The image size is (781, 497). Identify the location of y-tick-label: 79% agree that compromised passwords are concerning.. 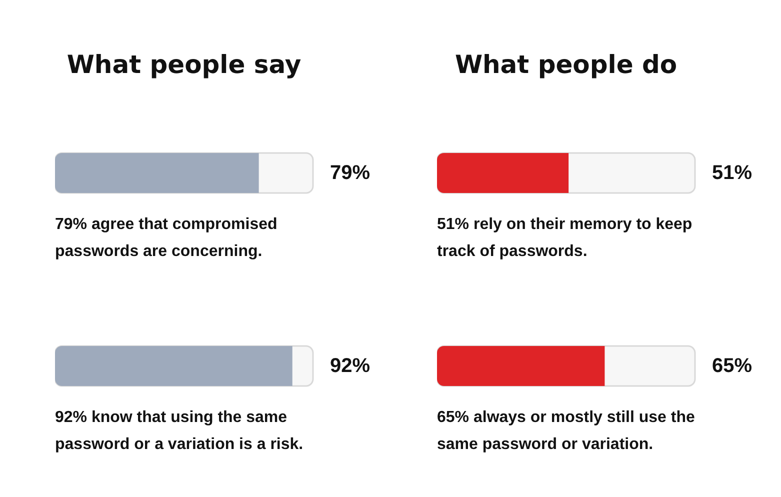
(166, 238).